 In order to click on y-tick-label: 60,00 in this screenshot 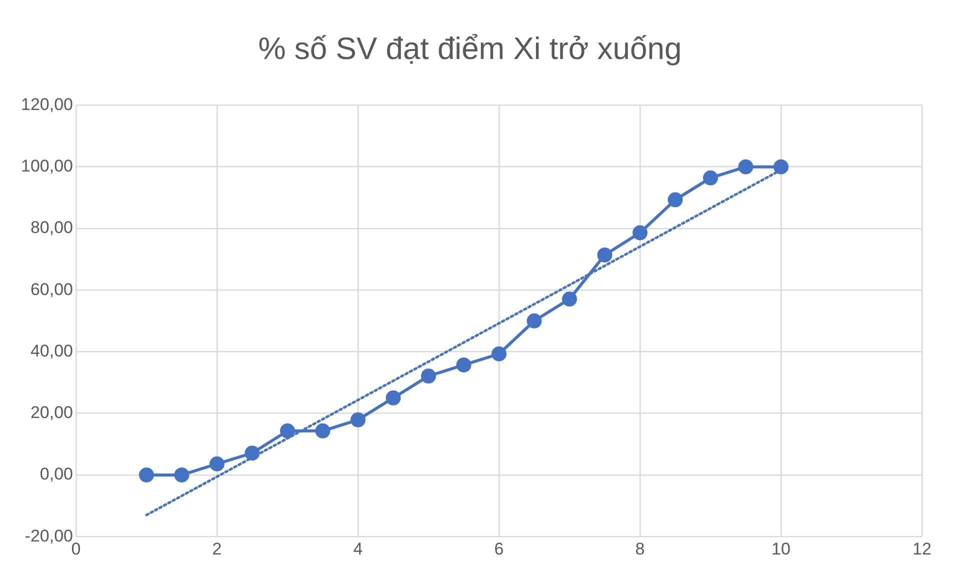, I will do `click(51, 289)`.